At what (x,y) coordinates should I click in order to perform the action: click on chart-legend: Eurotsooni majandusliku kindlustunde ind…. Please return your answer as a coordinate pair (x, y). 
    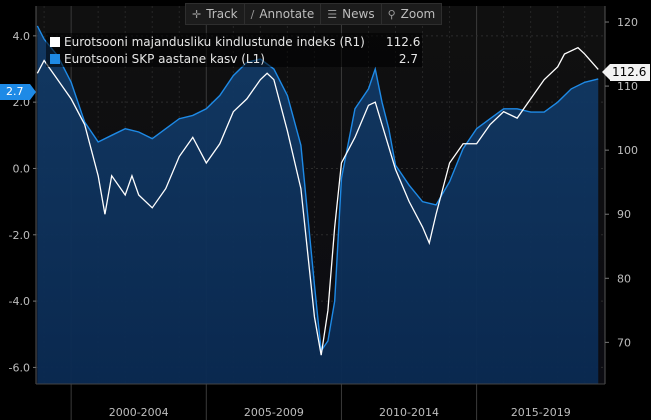
    Looking at the image, I should click on (234, 50).